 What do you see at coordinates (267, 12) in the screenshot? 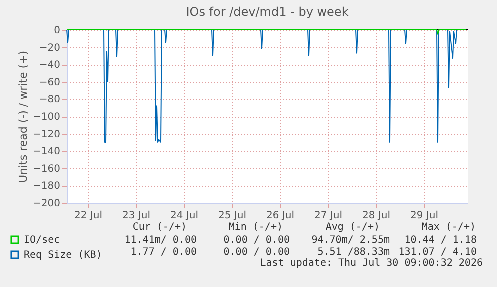
I see `chart-title: IOs for /dev/md1 - by week` at bounding box center [267, 12].